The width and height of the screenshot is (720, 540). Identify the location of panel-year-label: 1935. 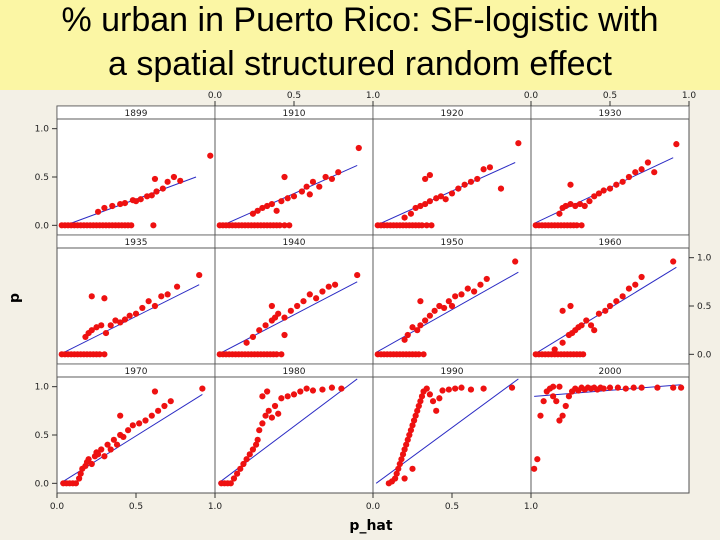
(136, 243).